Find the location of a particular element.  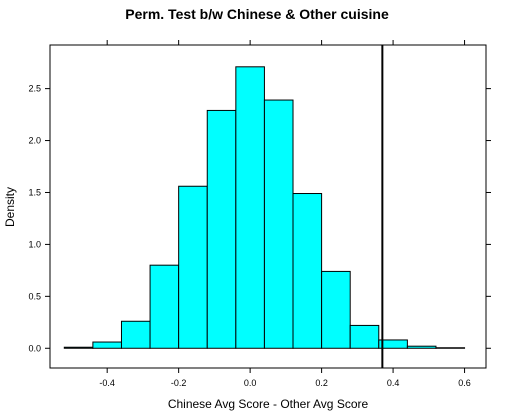

y-axis-label: Density is located at coordinates (10, 207).